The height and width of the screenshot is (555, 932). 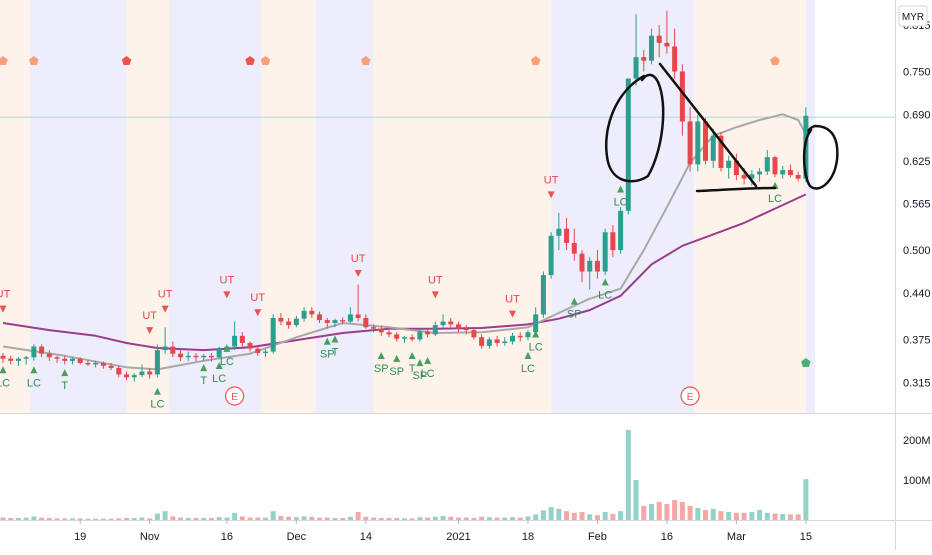 I want to click on annotation-circle-left, so click(x=634, y=128).